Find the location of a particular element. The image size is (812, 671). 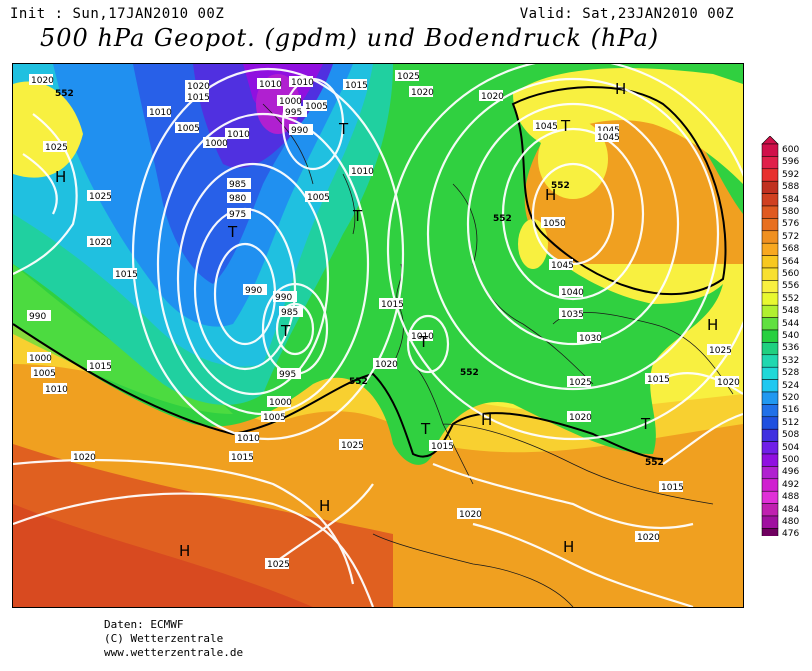

scale-level-label: 600 is located at coordinates (791, 150).